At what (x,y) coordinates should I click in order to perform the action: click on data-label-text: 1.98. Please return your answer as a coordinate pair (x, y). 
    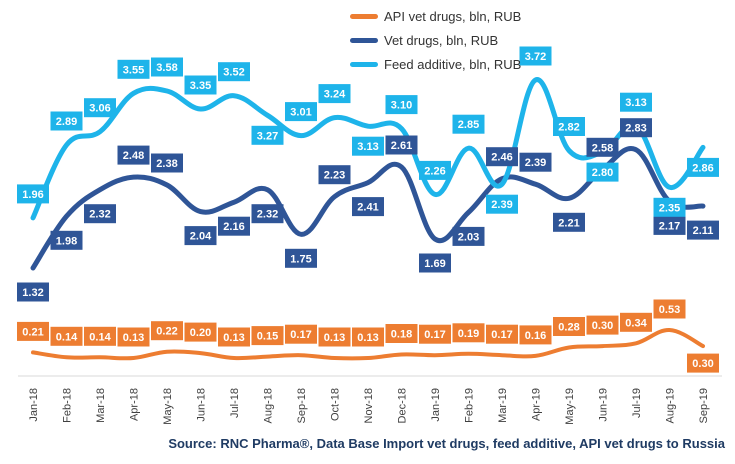
    Looking at the image, I should click on (66, 241).